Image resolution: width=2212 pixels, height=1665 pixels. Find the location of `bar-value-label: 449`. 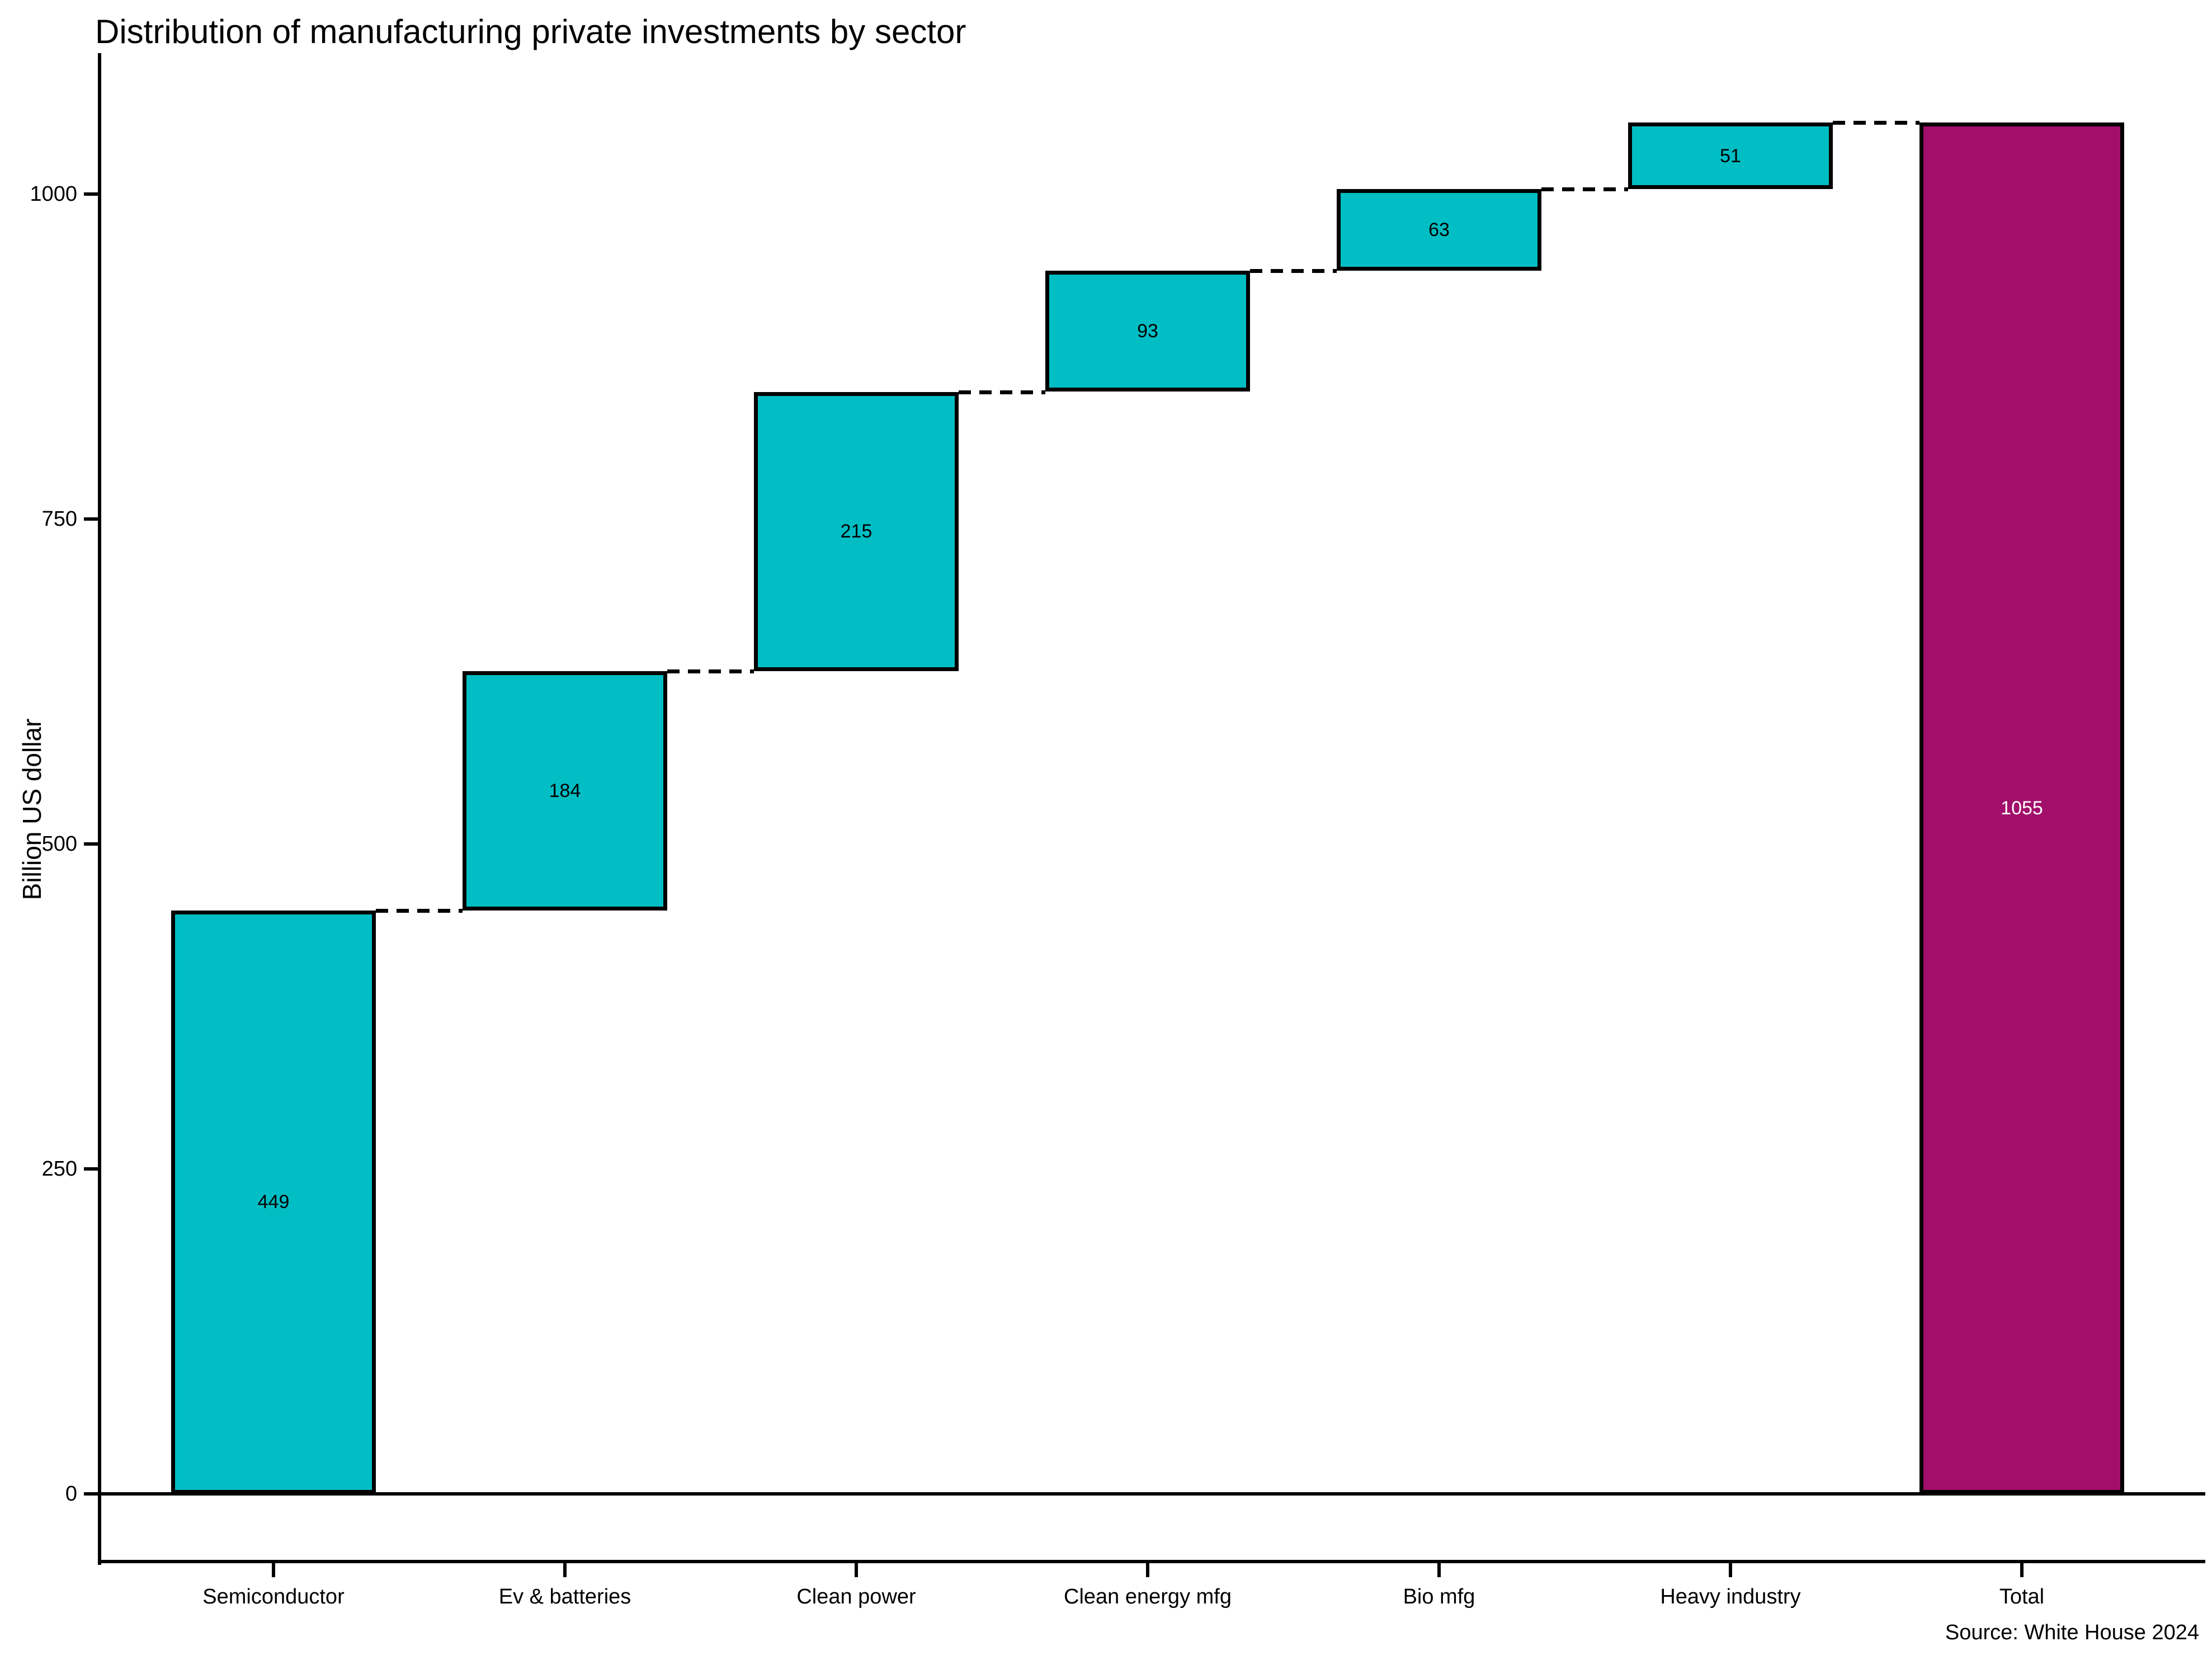

bar-value-label: 449 is located at coordinates (273, 1202).